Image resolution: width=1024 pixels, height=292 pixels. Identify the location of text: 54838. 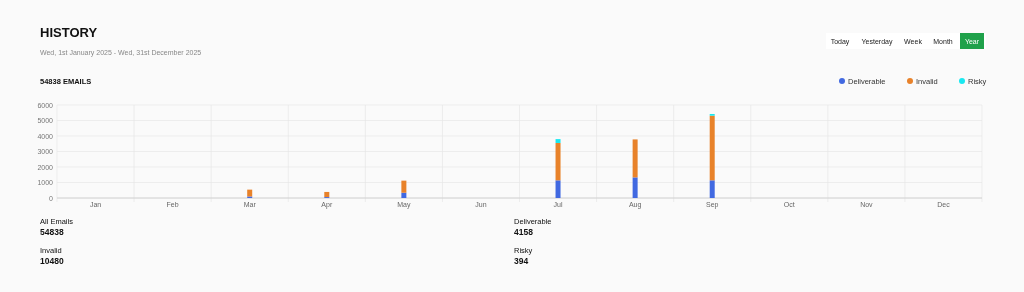
(52, 232).